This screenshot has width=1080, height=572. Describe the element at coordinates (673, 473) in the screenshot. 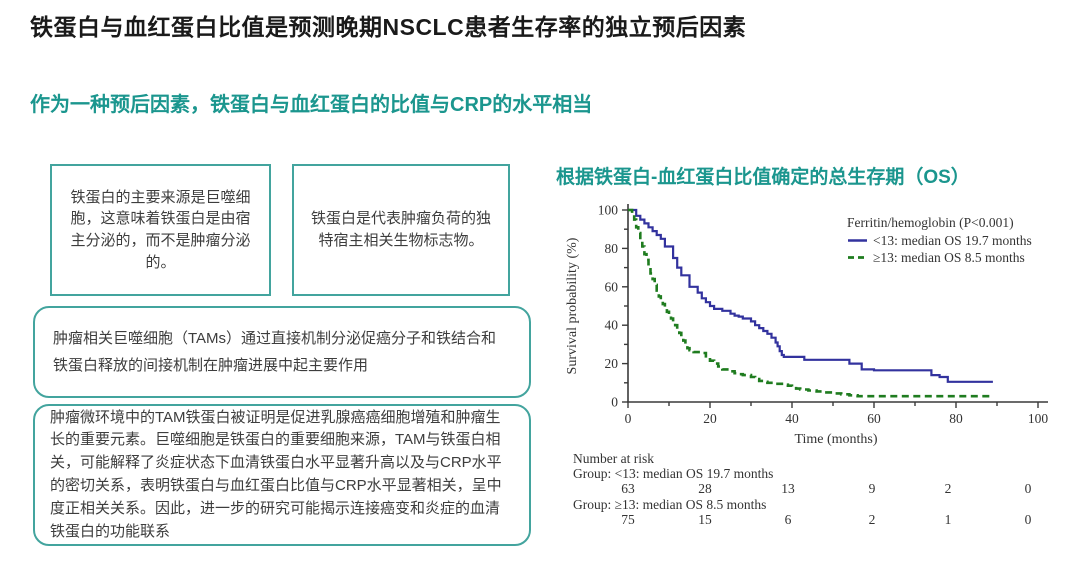

I see `risk-group-label-lt13: Group: <13: median OS 19.7 months` at that location.